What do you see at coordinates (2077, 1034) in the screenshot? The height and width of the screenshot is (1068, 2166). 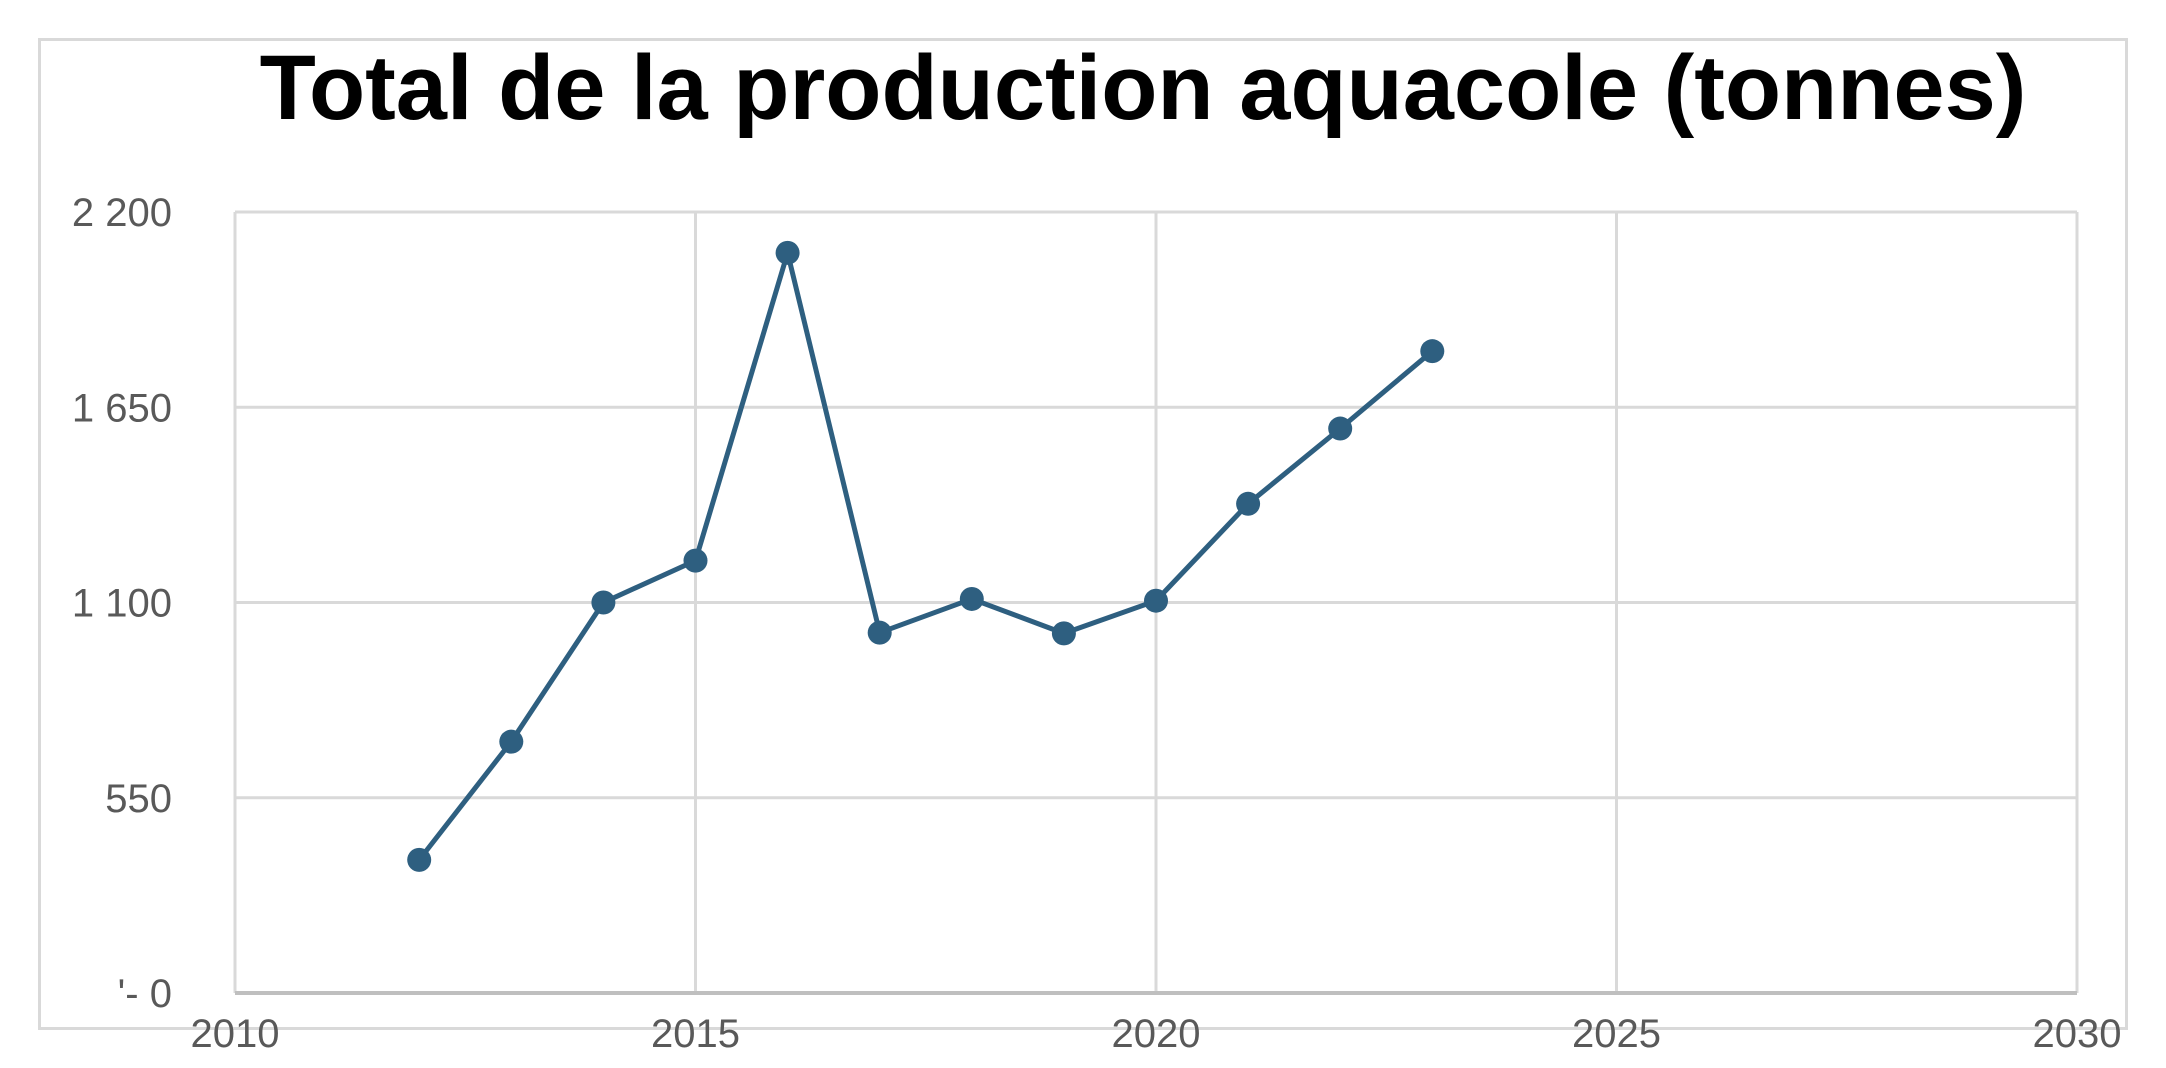 I see `x-tick-label: 2030` at bounding box center [2077, 1034].